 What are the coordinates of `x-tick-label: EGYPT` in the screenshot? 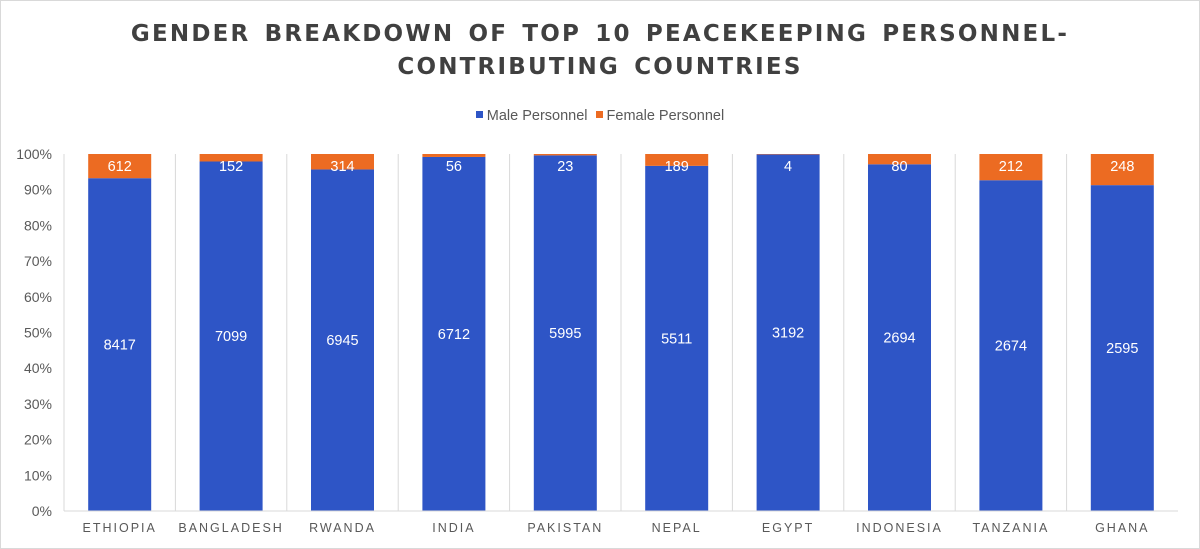 It's located at (788, 528).